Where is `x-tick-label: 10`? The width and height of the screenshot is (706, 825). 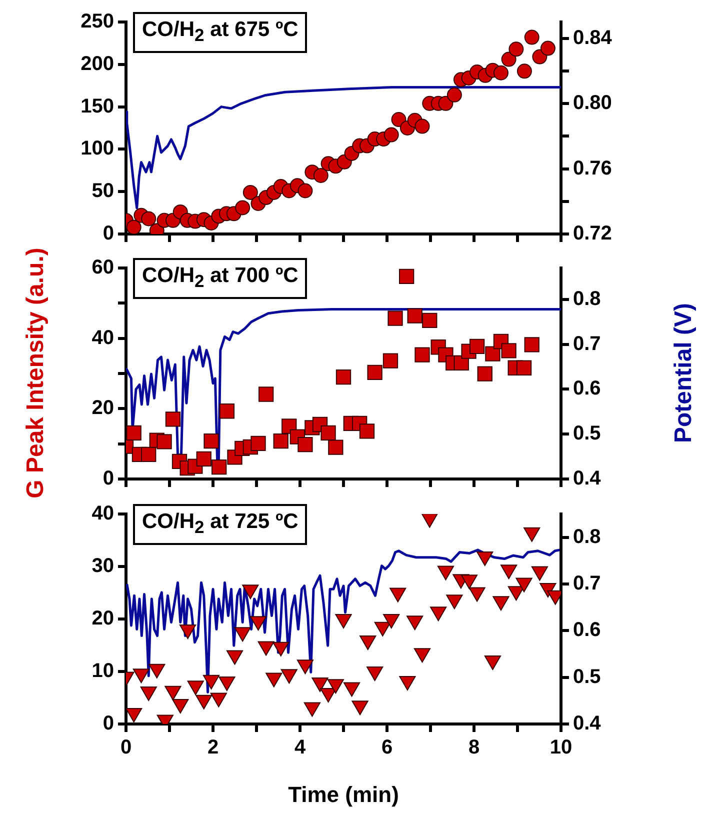 x-tick-label: 10 is located at coordinates (561, 747).